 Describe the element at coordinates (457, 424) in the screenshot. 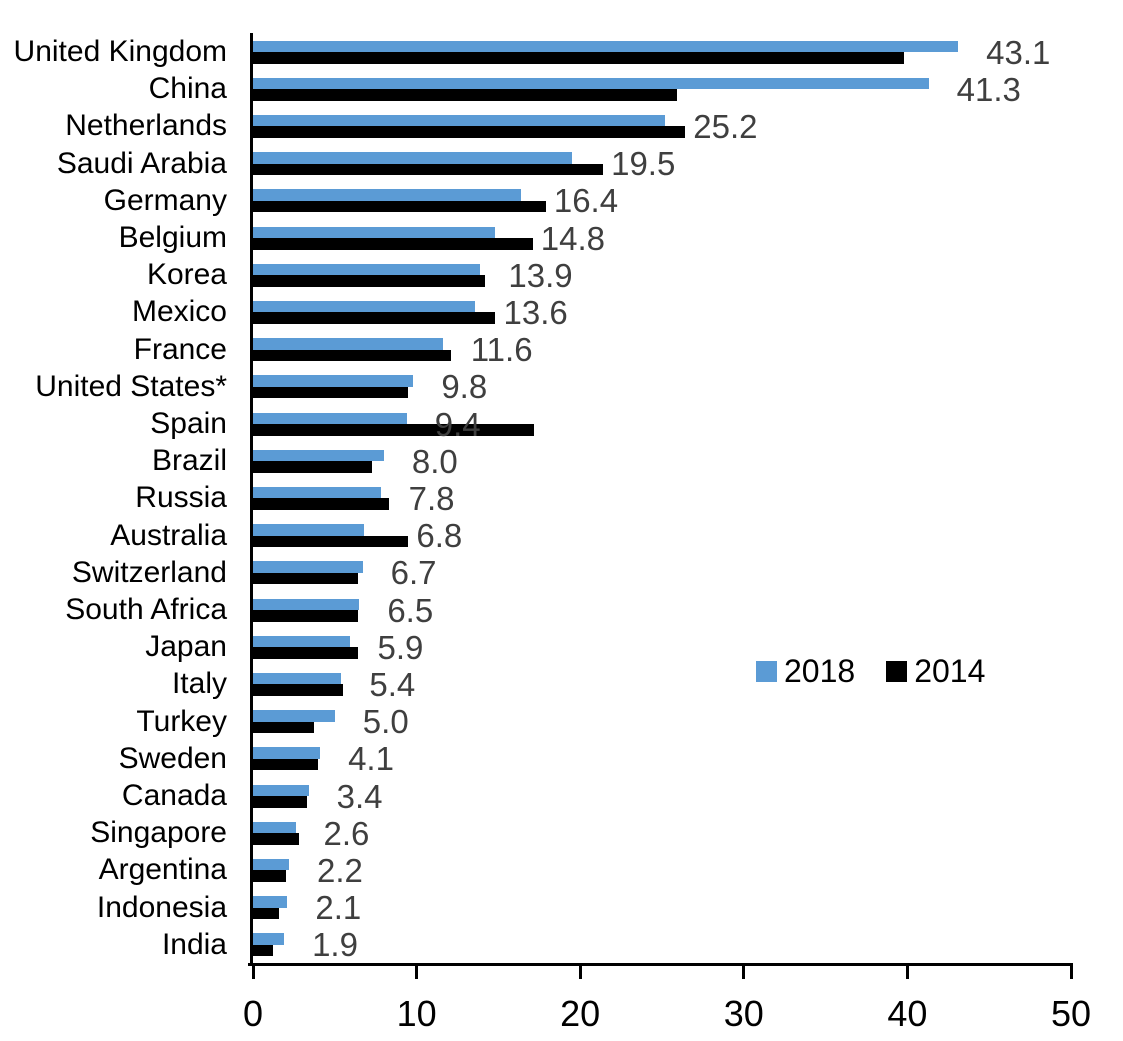

I see `value-label: 9.4` at that location.